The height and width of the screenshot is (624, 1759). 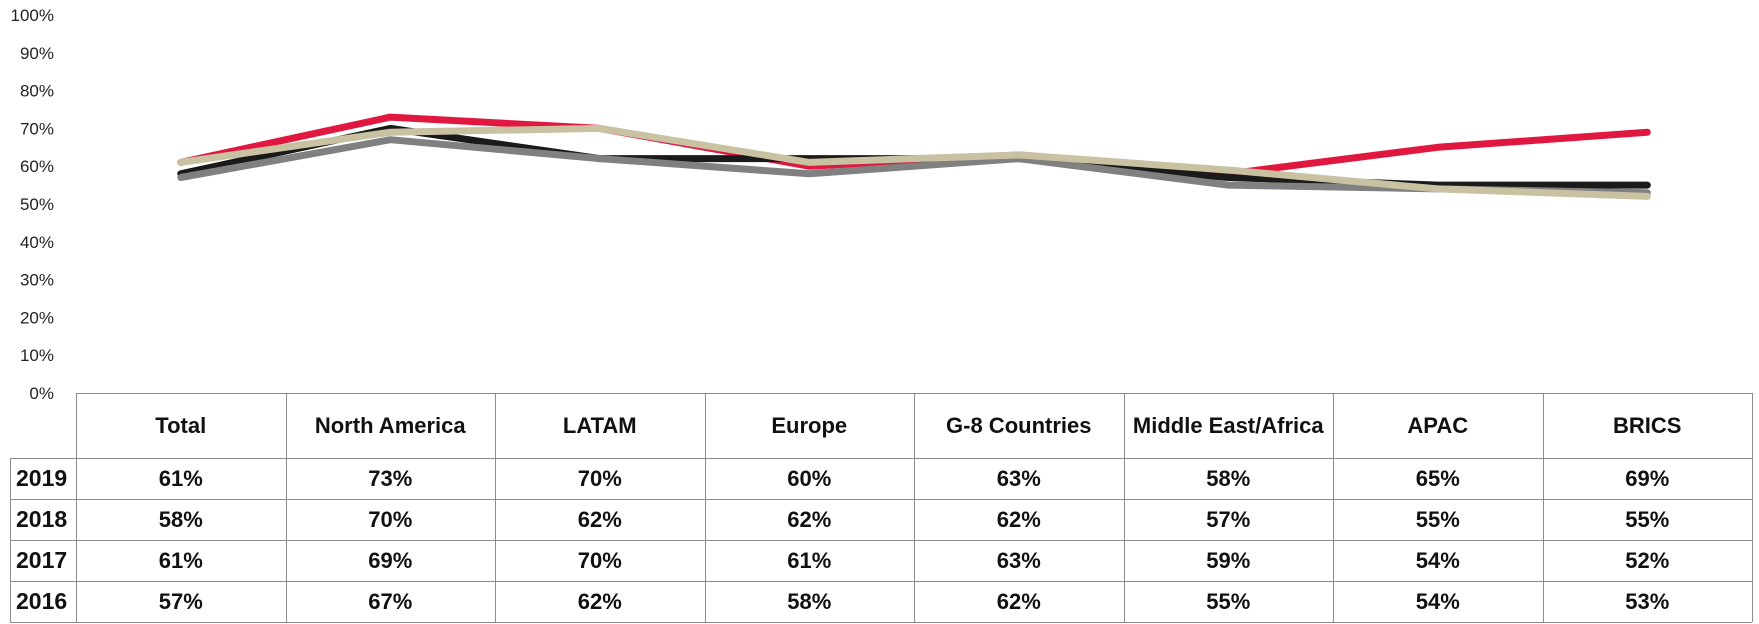 I want to click on series-row-label: 2016, so click(x=42, y=601).